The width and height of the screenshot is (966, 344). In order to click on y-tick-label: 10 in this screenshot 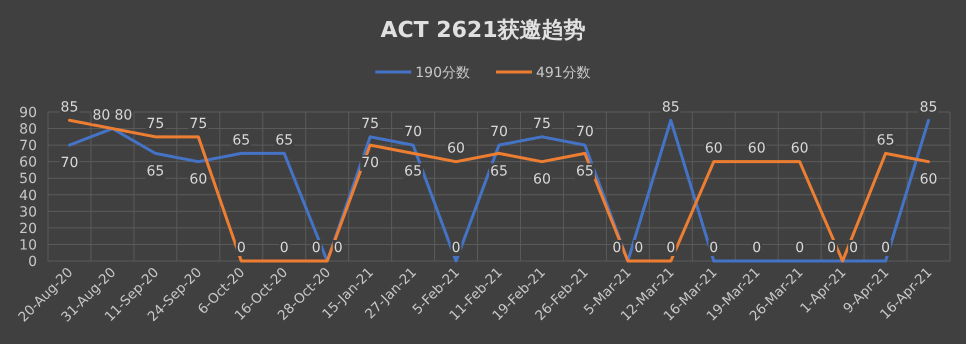, I will do `click(28, 245)`.